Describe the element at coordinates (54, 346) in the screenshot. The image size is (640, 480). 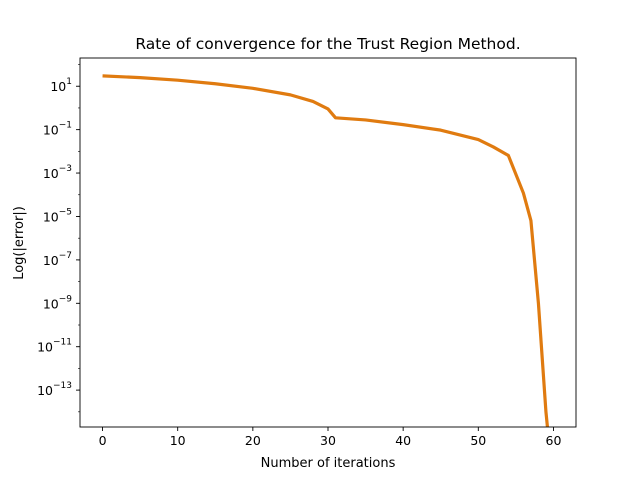
I see `y-tick-label: 10⁻¹¹` at that location.